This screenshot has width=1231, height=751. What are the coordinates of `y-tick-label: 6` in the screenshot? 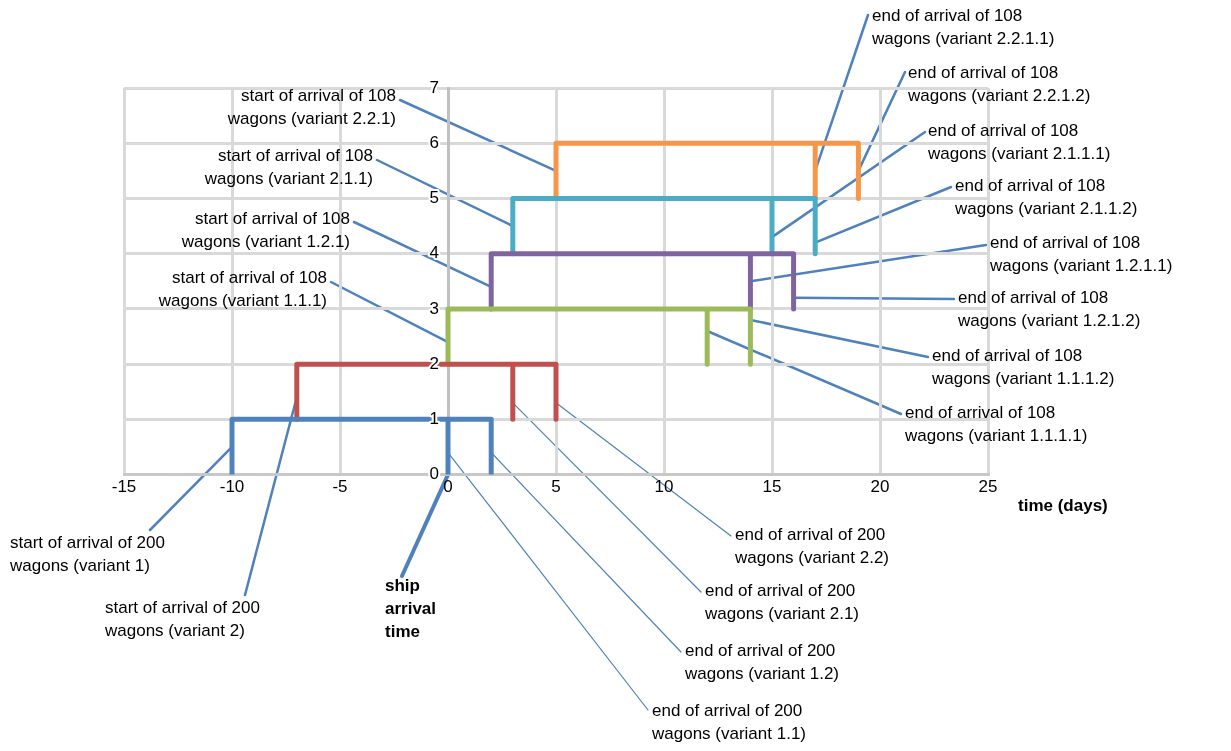 It's located at (434, 142).